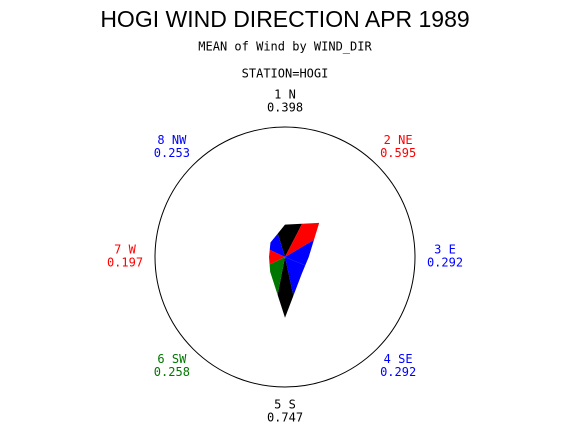 The width and height of the screenshot is (570, 430). Describe the element at coordinates (285, 74) in the screenshot. I see `group-label: STATION=HOGI` at that location.